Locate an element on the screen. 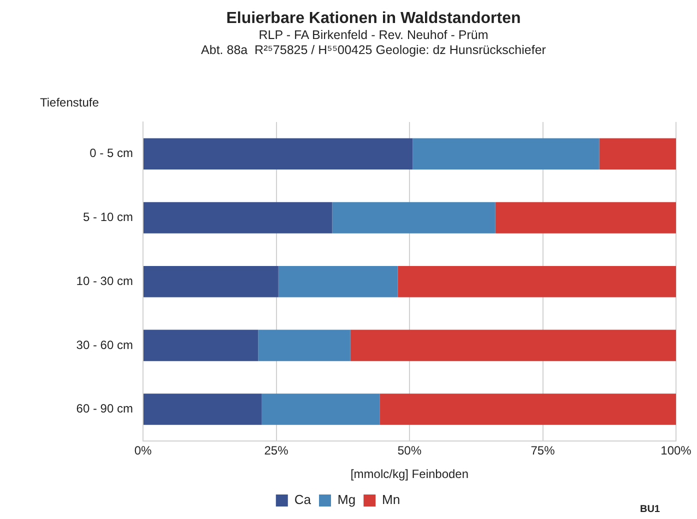  x-tick-label: 75% is located at coordinates (543, 451).